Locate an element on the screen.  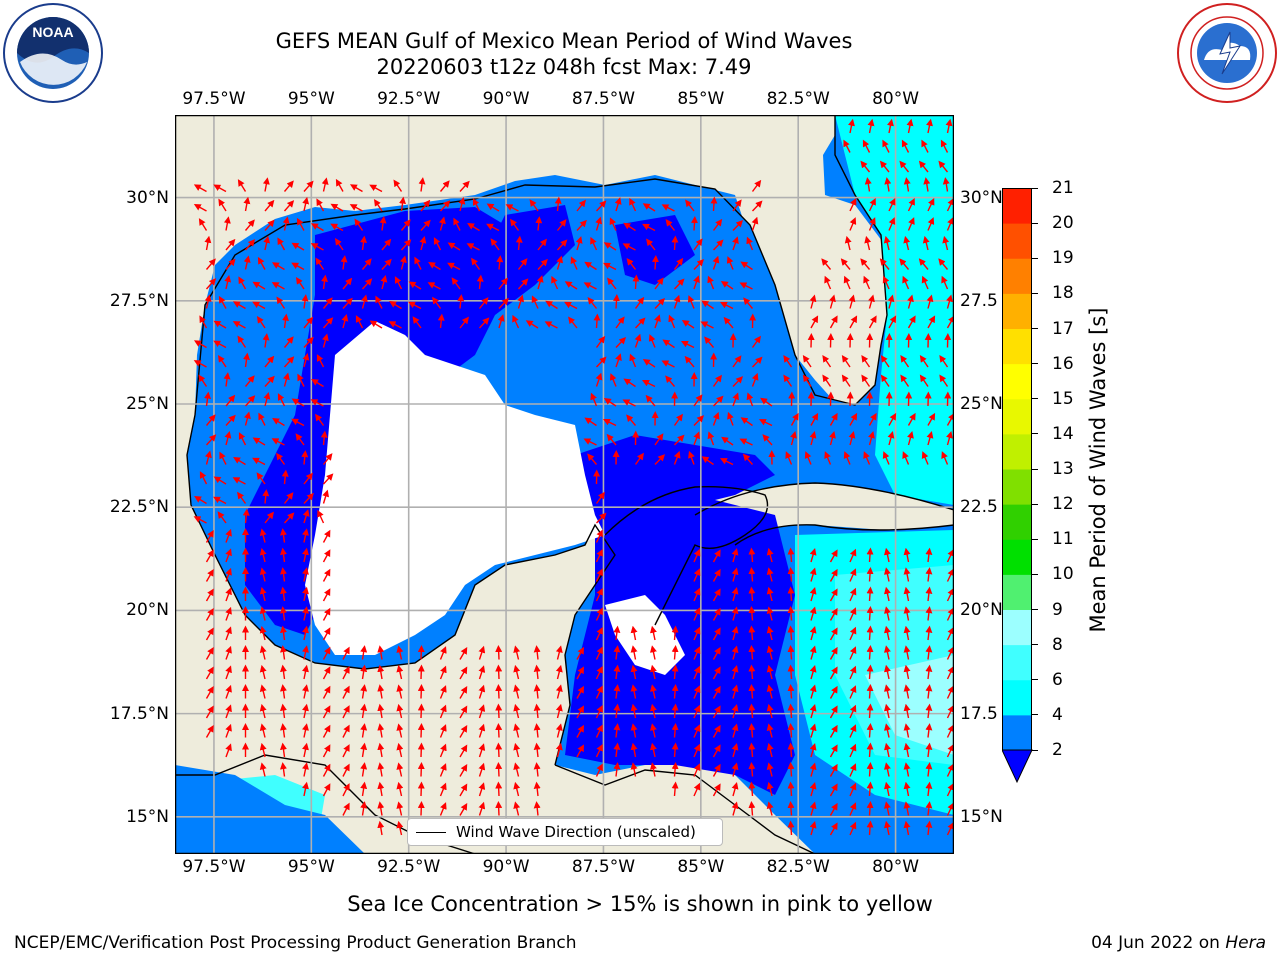
chart-title-line2: 20220603 t12z 048h fcst Max: 7.49 is located at coordinates (564, 67).